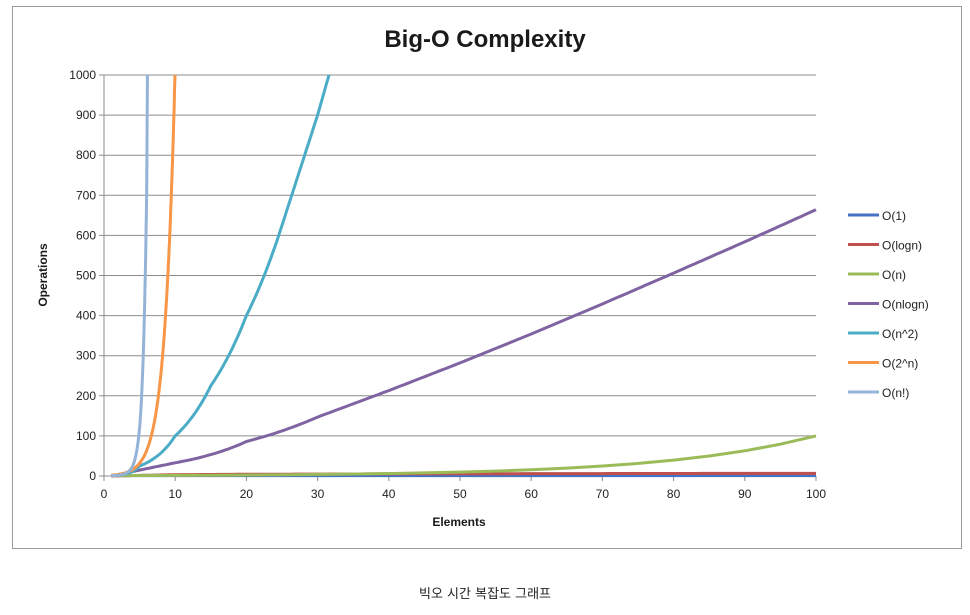  I want to click on x-tick-label: 20, so click(247, 494).